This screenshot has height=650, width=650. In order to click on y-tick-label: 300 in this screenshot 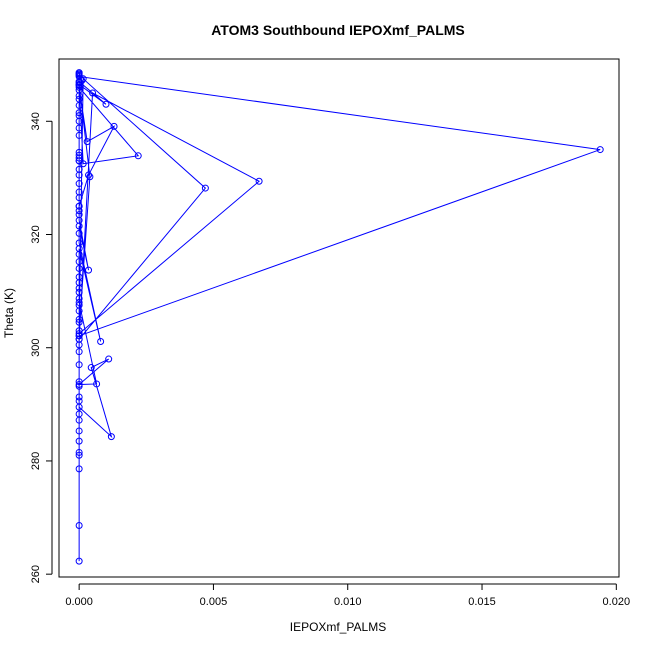, I will do `click(36, 348)`.